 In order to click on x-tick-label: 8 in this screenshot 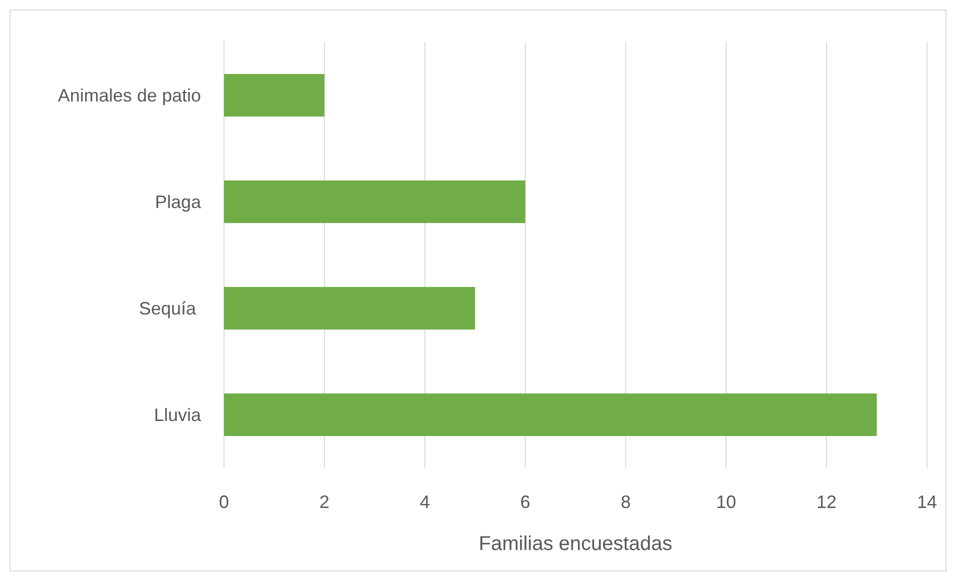, I will do `click(625, 502)`.